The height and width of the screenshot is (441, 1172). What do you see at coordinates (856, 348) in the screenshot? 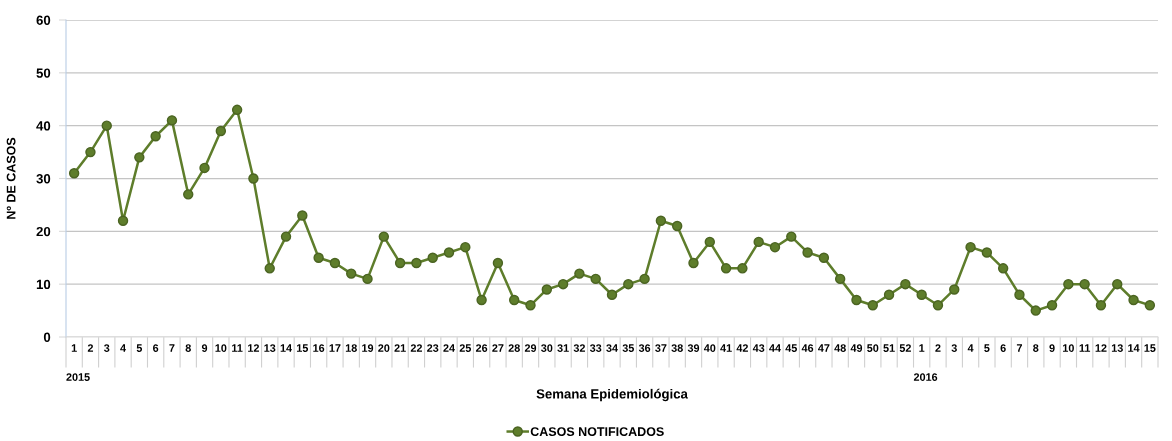
I see `x-tick-label: 49` at bounding box center [856, 348].